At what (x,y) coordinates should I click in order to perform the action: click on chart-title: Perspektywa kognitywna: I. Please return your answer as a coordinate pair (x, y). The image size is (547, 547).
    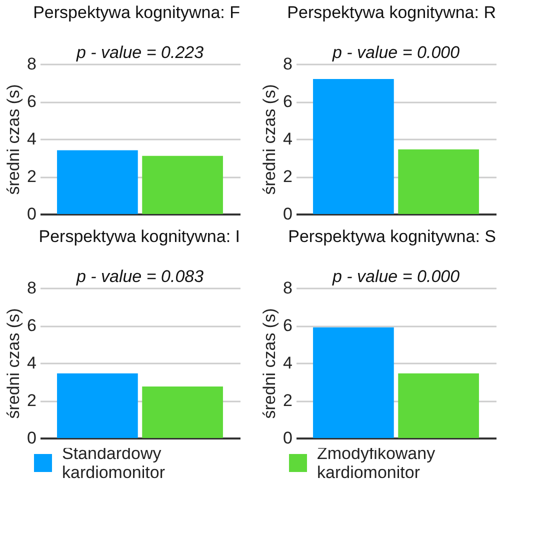
    Looking at the image, I should click on (139, 236).